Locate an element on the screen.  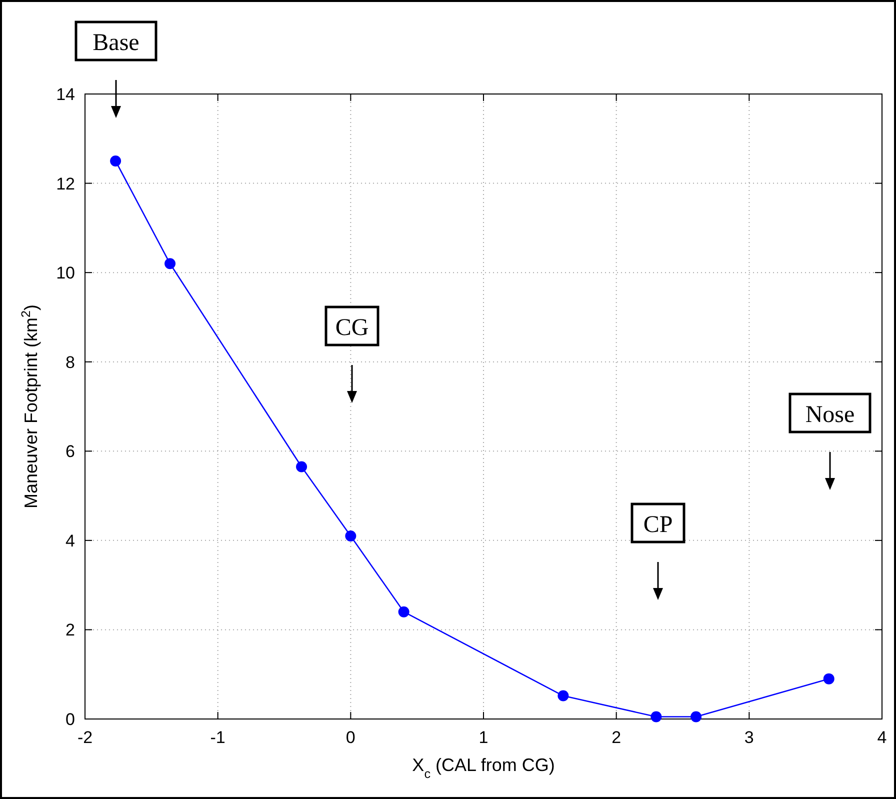
annotation: Nose is located at coordinates (830, 415).